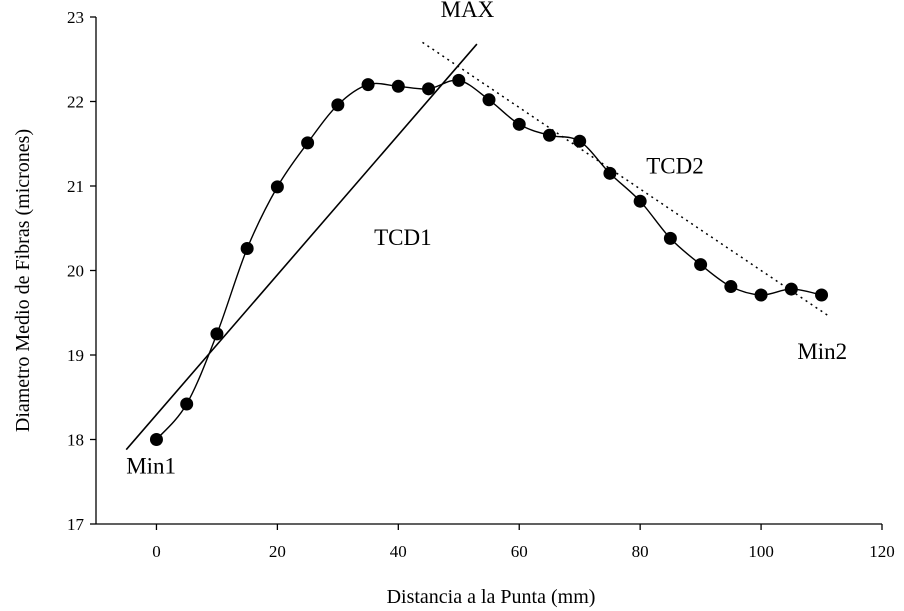 This screenshot has height=611, width=904. I want to click on x-tick-label: 20, so click(277, 551).